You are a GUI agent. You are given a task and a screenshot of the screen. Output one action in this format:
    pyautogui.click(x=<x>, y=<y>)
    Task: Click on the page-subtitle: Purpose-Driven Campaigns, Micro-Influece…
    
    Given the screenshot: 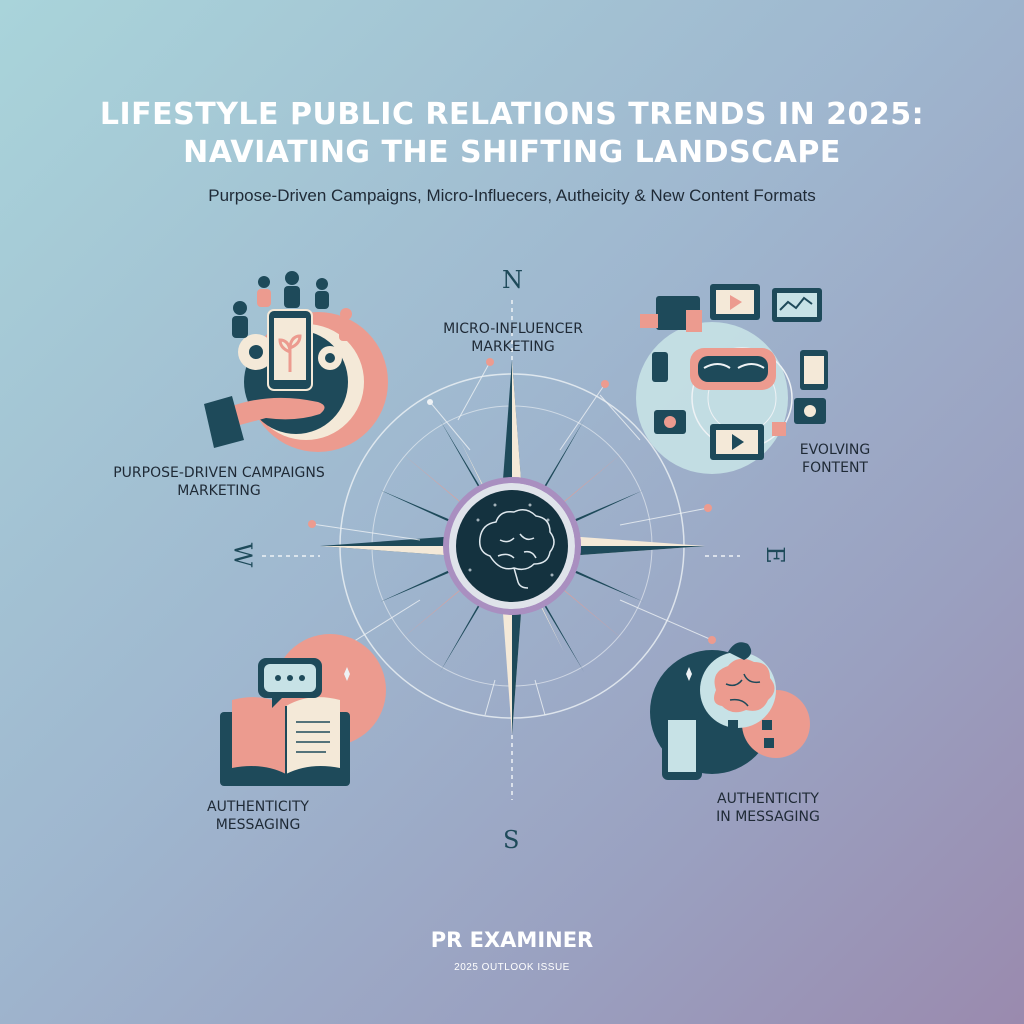 What is the action you would take?
    pyautogui.click(x=512, y=195)
    